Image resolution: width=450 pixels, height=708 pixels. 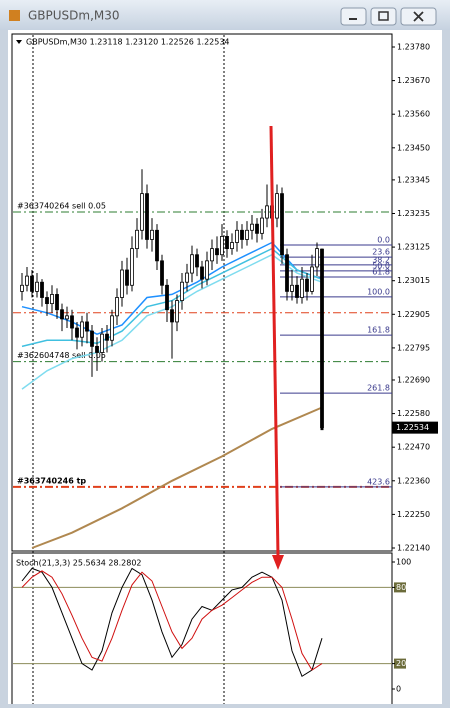 What do you see at coordinates (413, 514) in the screenshot?
I see `y-tick-label: 1.22250` at bounding box center [413, 514].